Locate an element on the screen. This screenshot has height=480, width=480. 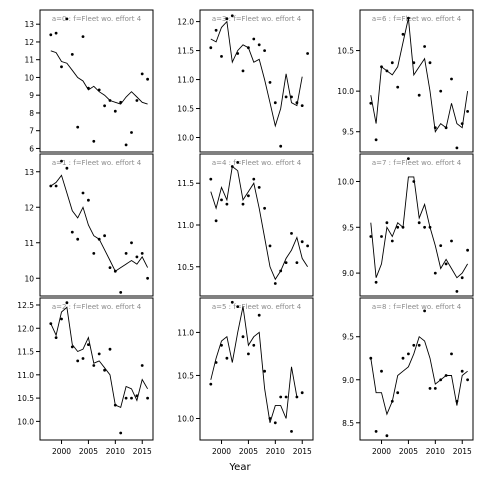
y-tick-label: 12.5 is located at coordinates (25, 305).